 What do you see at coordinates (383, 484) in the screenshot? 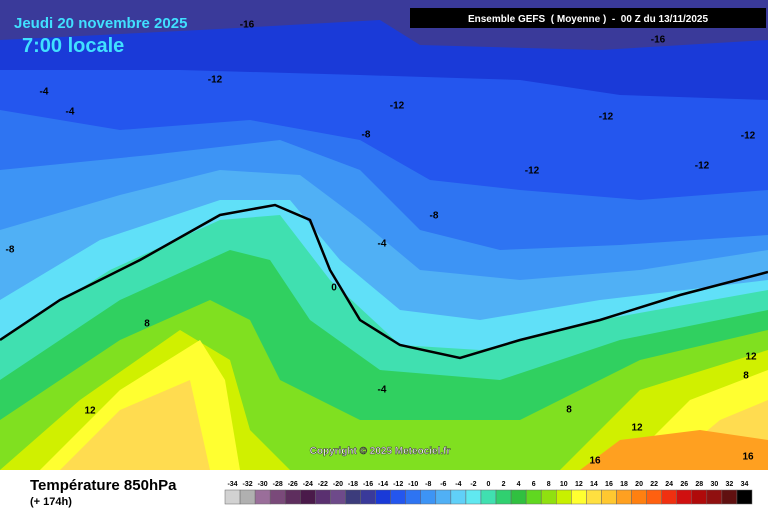
I see `legend-label: -14` at bounding box center [383, 484].